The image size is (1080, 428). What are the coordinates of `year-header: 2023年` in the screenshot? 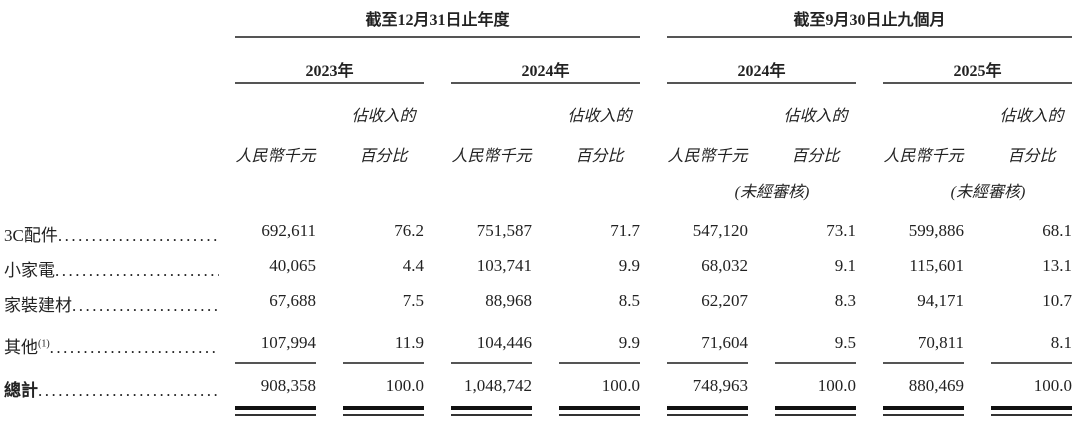 It's located at (329, 71).